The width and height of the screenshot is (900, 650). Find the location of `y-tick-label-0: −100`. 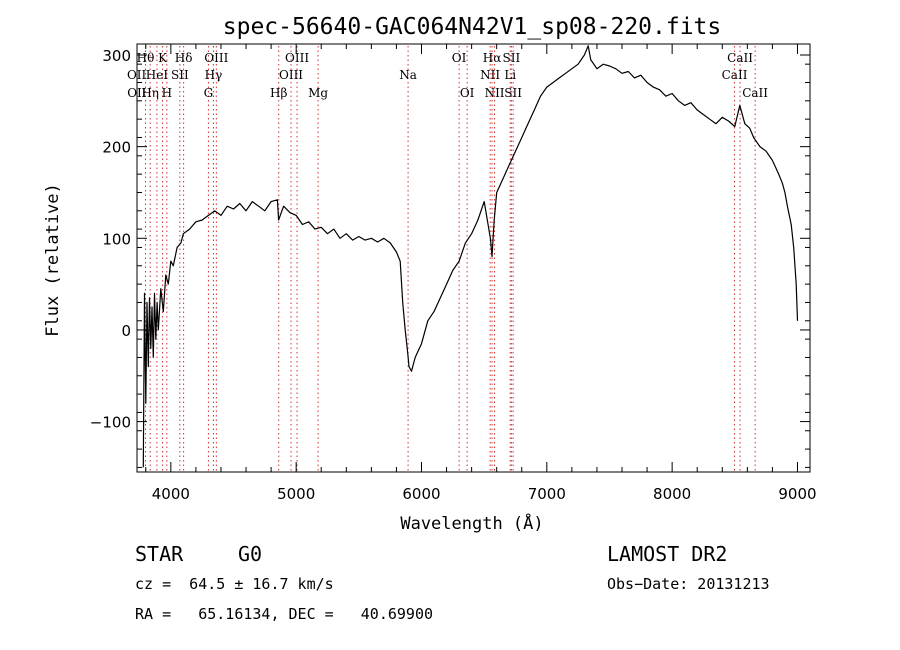

y-tick-label-0: −100 is located at coordinates (110, 423).